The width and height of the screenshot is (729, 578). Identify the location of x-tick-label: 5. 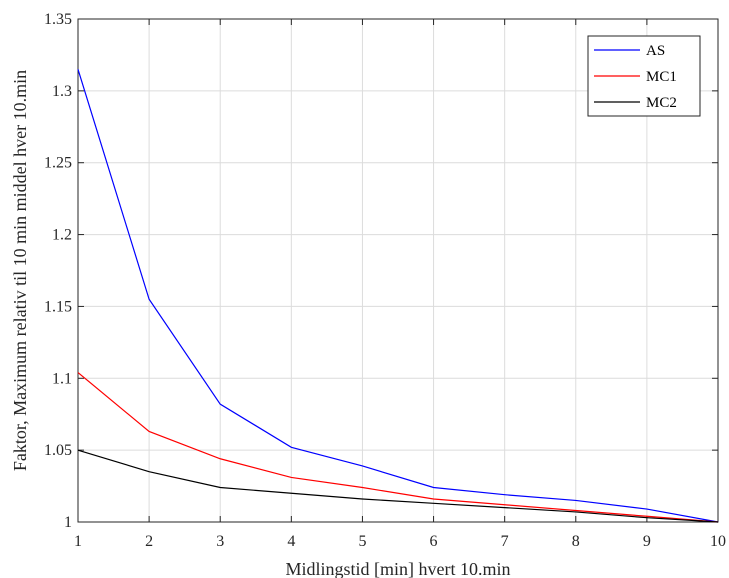
(362, 541).